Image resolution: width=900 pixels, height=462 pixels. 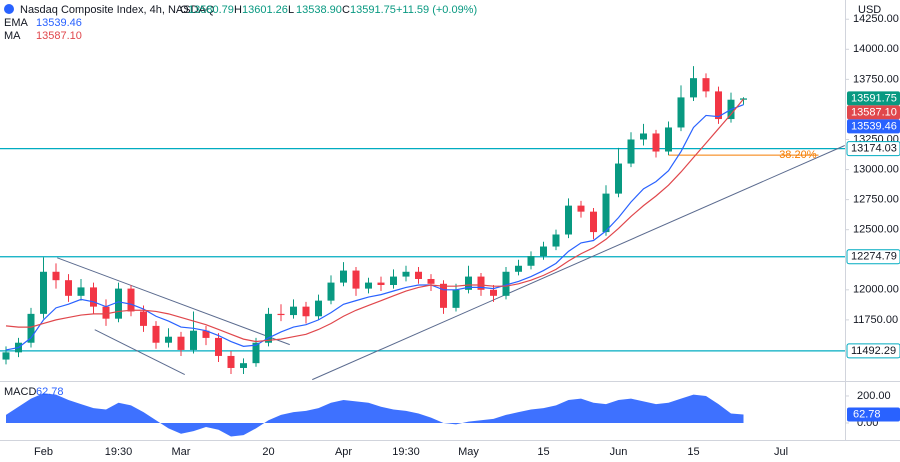 What do you see at coordinates (619, 452) in the screenshot?
I see `x-tick-label: Jun` at bounding box center [619, 452].